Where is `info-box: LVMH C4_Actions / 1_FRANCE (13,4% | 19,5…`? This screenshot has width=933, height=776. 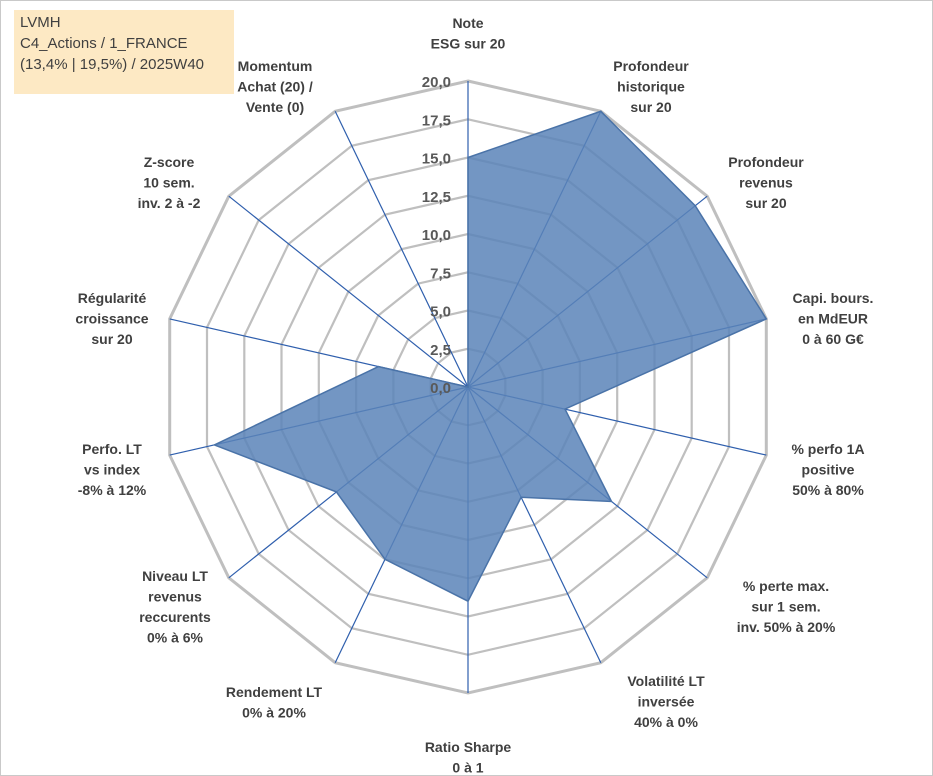
info-box: LVMH C4_Actions / 1_FRANCE (13,4% | 19,5… is located at coordinates (124, 52).